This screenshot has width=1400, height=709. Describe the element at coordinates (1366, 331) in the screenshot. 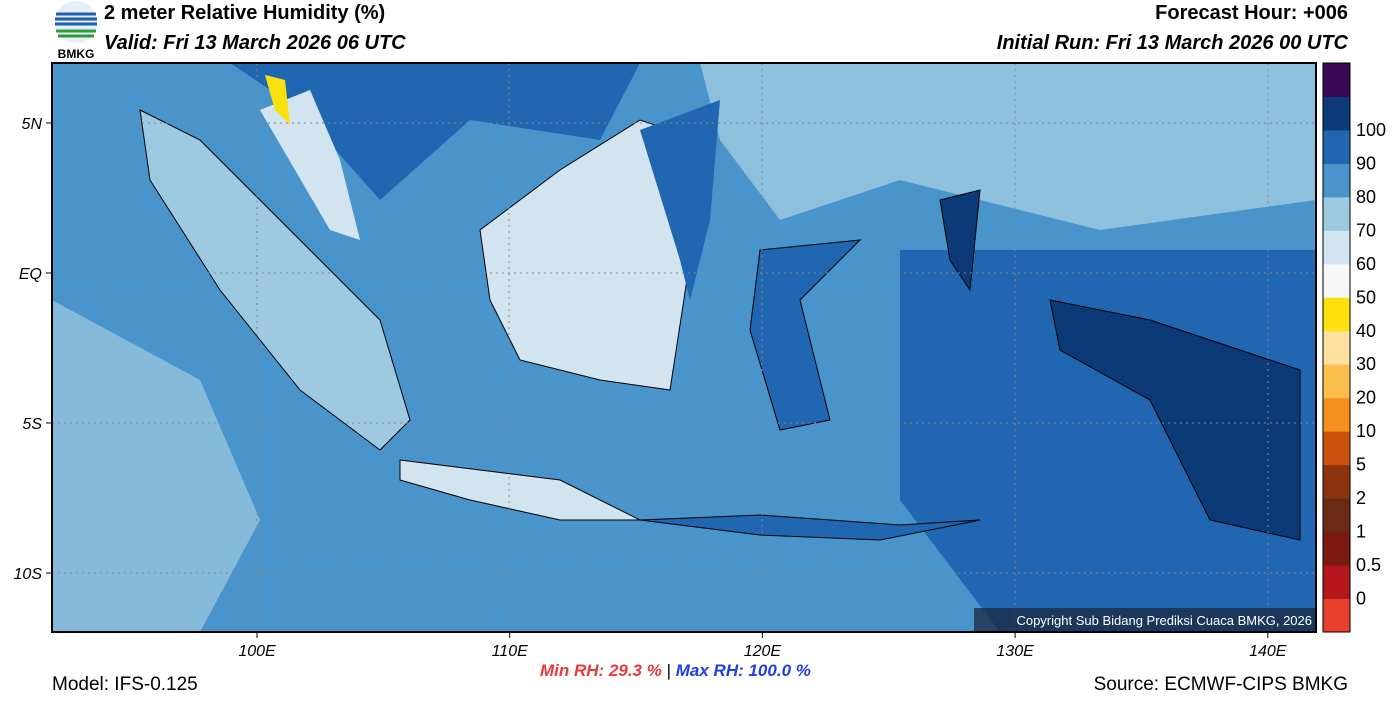

I see `colorbar-label: 40` at that location.